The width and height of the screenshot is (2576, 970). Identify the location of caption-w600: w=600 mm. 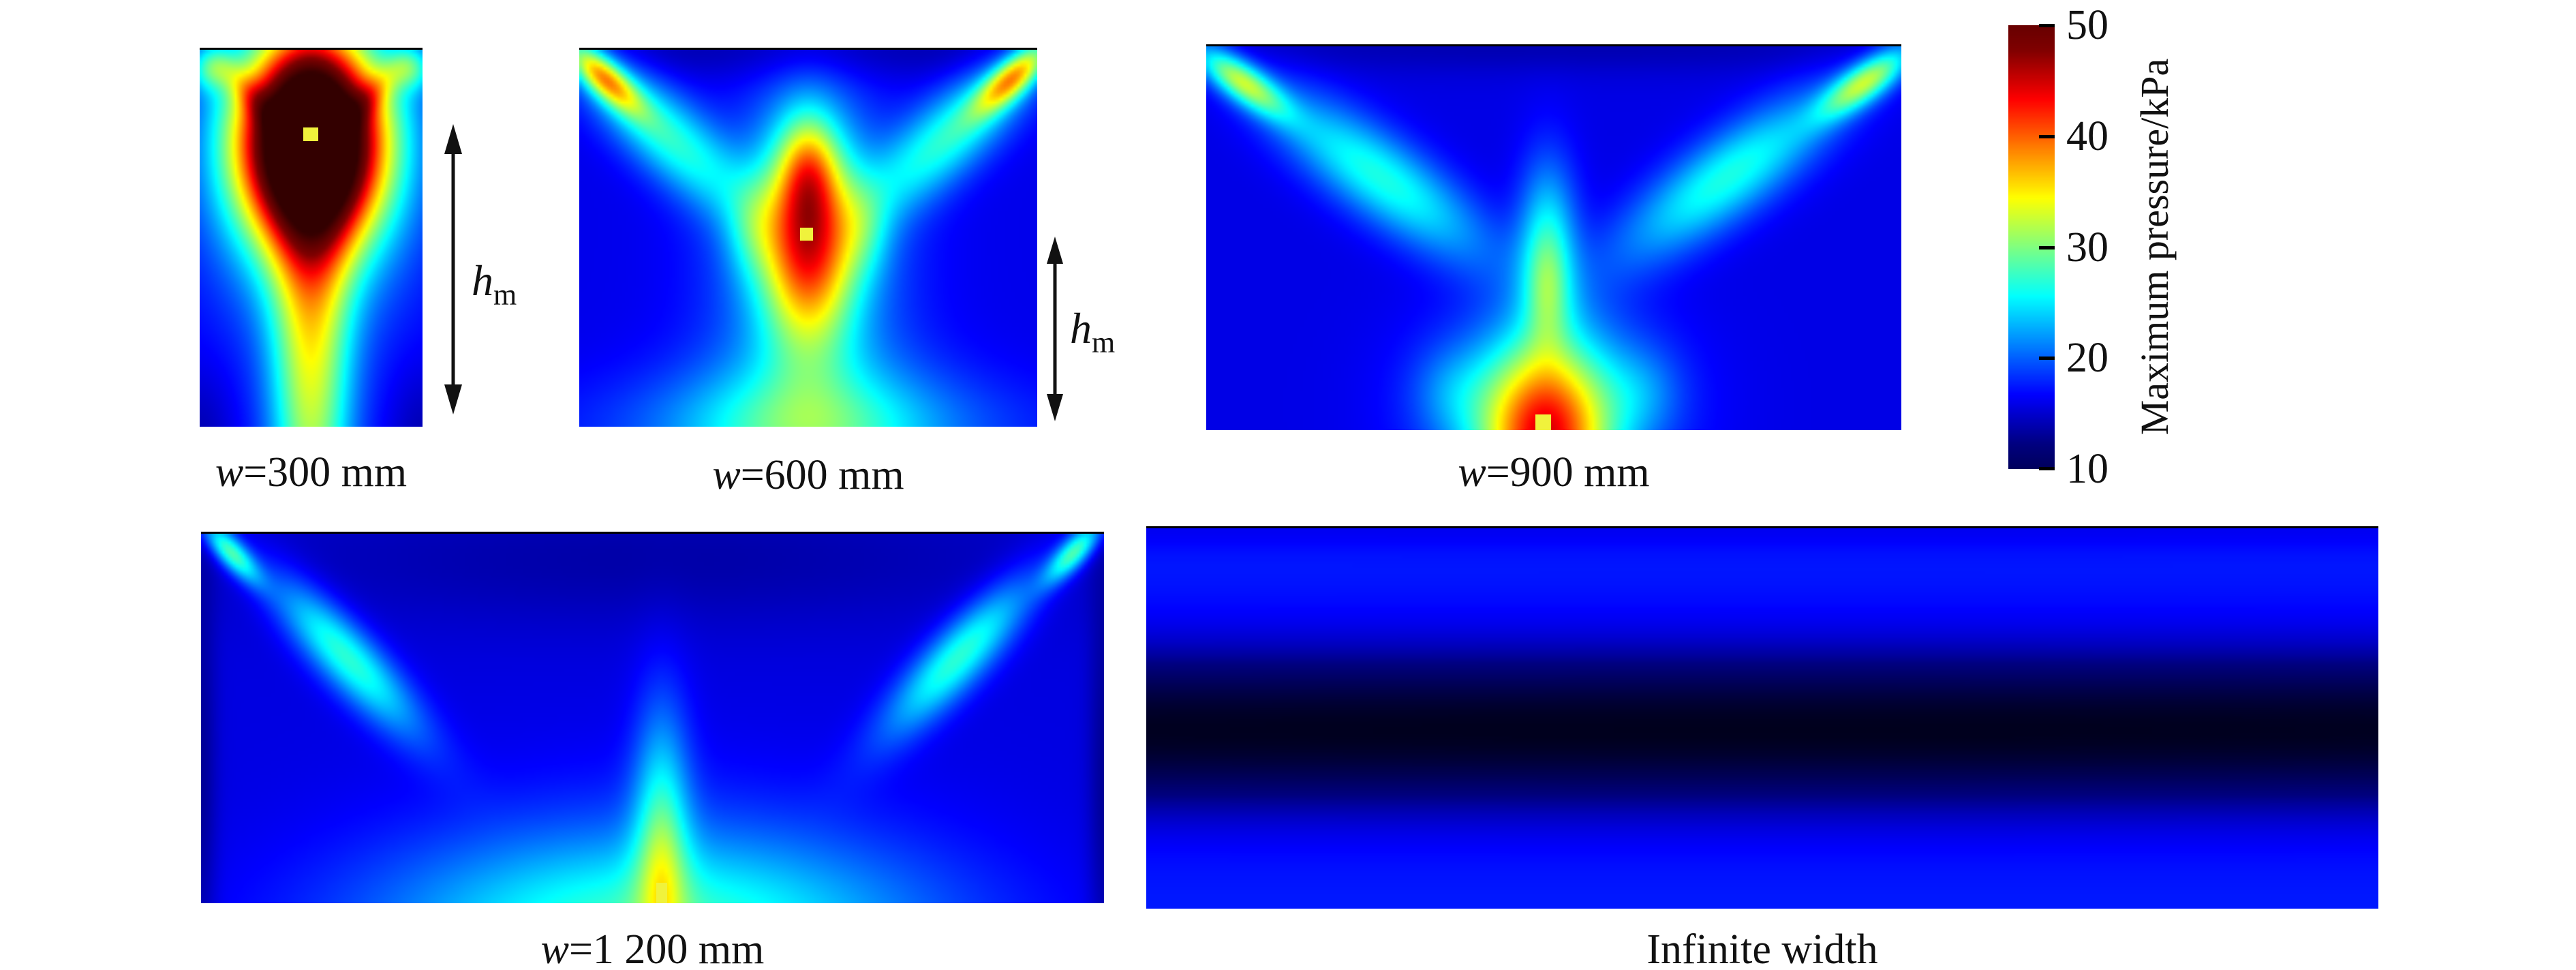
(808, 475).